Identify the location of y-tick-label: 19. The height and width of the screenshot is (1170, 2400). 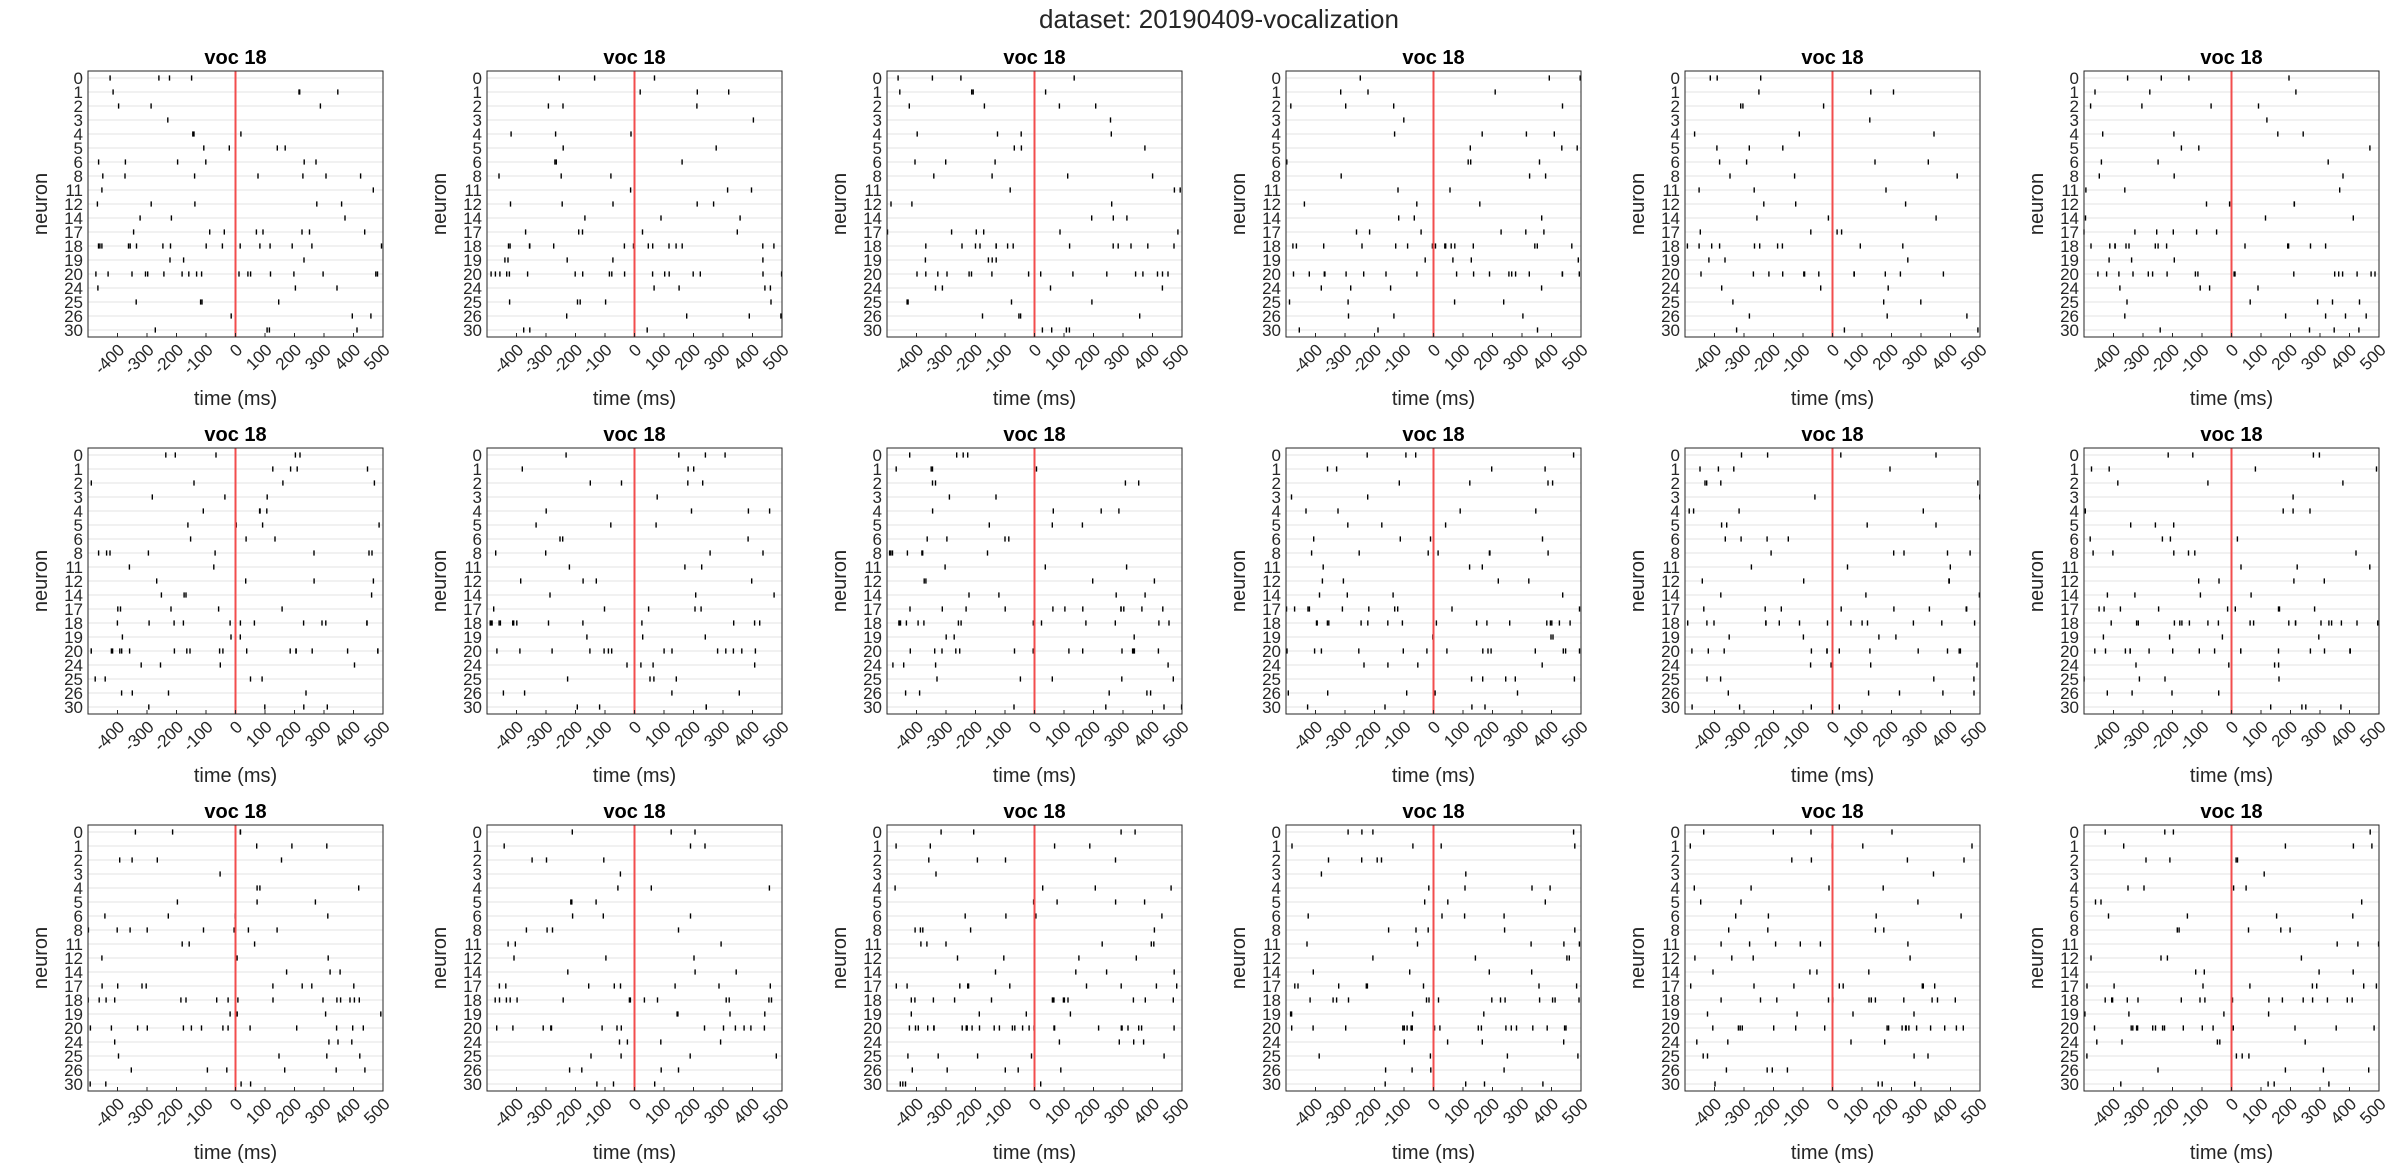
(1670, 637).